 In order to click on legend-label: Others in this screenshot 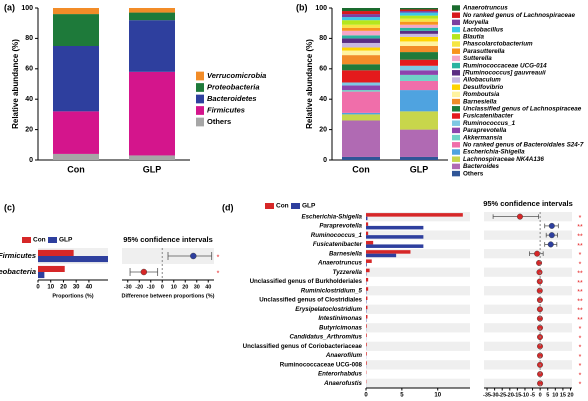, I will do `click(219, 121)`.